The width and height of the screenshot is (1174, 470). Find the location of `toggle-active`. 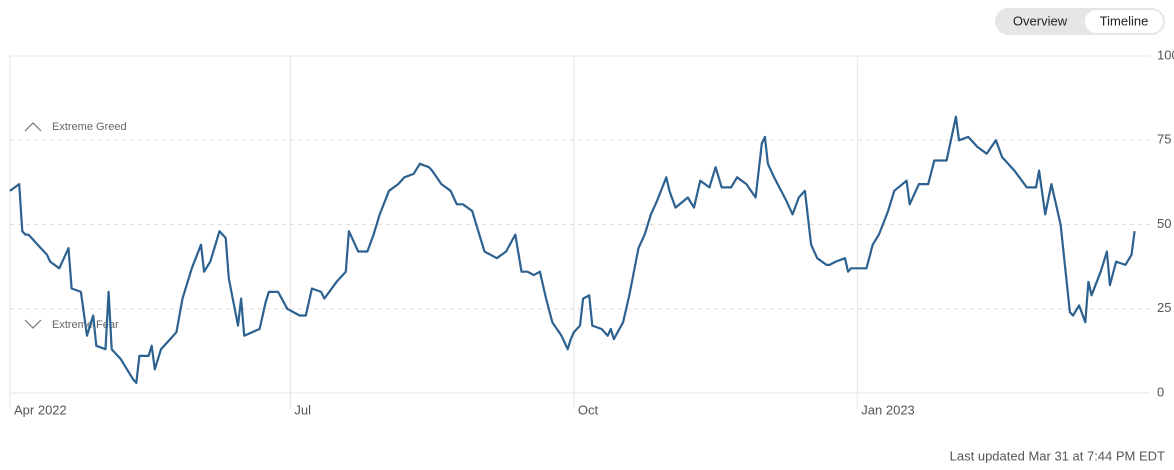

toggle-active is located at coordinates (1124, 21).